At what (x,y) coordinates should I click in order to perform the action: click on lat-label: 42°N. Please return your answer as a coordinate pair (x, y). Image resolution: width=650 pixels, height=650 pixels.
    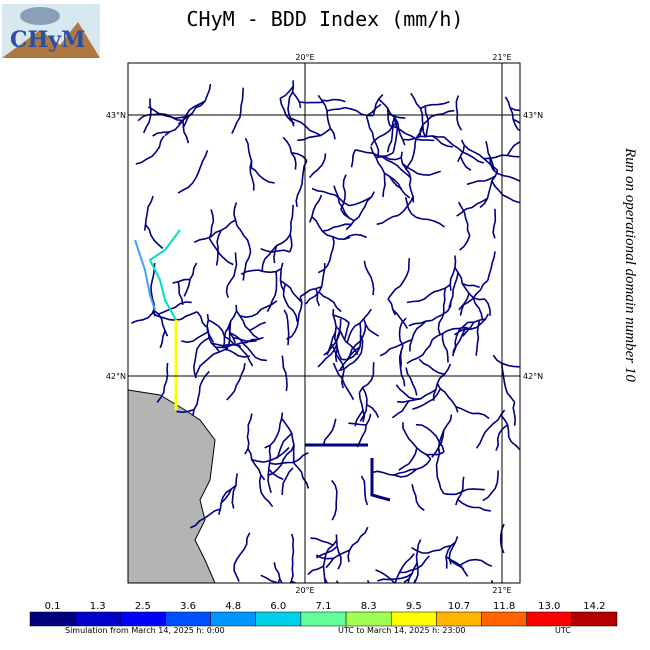
    Looking at the image, I should click on (116, 376).